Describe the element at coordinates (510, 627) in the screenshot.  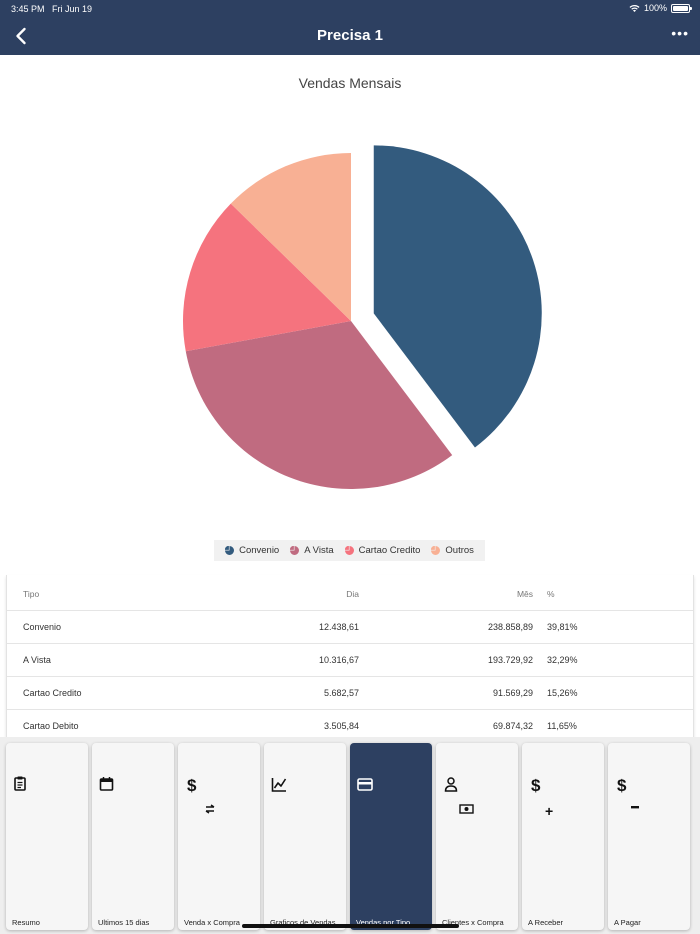
I see `cell-mes: 238.858,89` at that location.